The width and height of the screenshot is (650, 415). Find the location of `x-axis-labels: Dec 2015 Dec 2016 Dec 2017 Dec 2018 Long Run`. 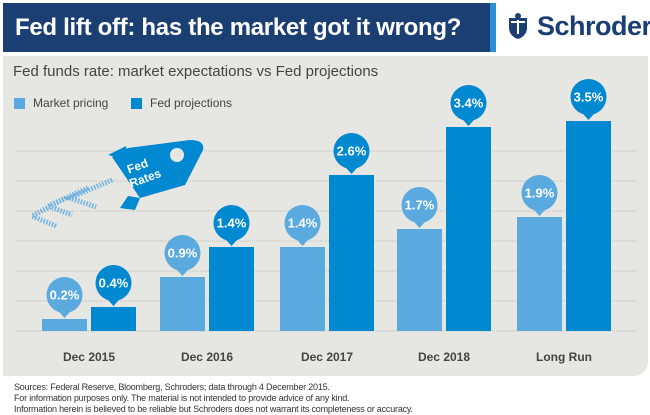

x-axis-labels: Dec 2015 Dec 2016 Dec 2017 Dec 2018 Long Run is located at coordinates (327, 357).